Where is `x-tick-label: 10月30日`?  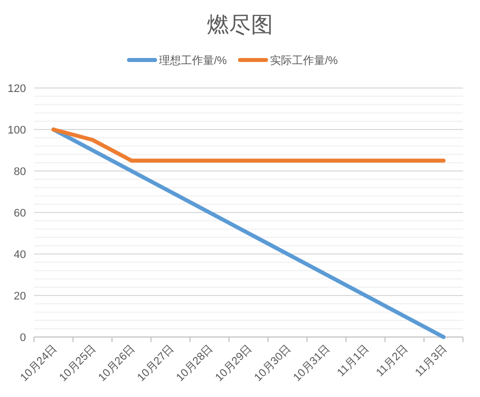 x-tick-label: 10月30日 is located at coordinates (273, 363).